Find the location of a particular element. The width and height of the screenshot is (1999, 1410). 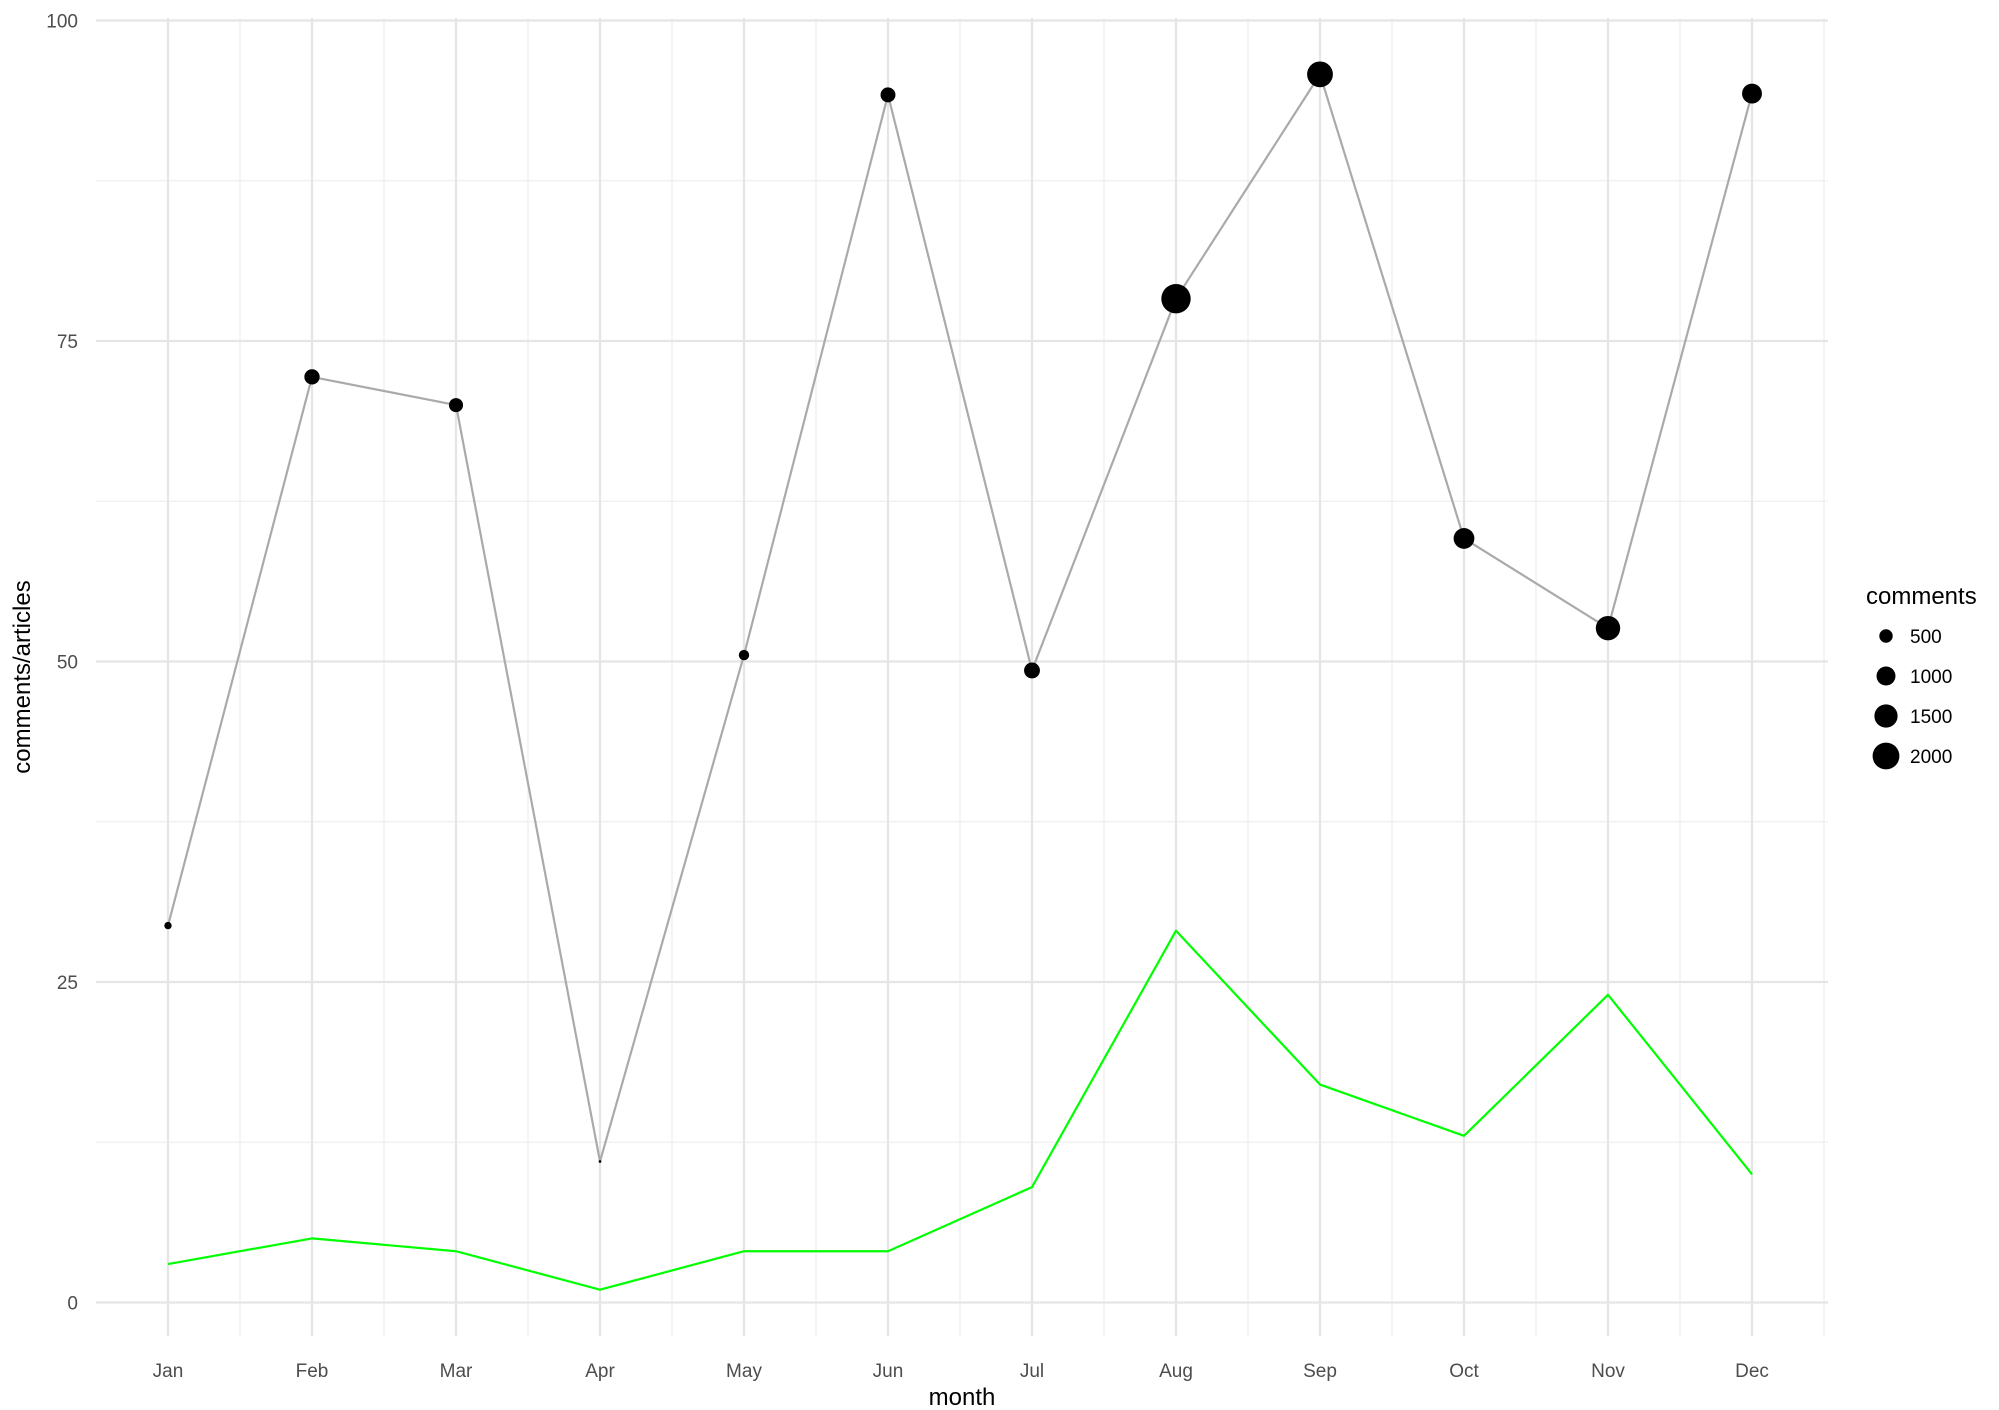

legend-label: 2000 is located at coordinates (1931, 757).